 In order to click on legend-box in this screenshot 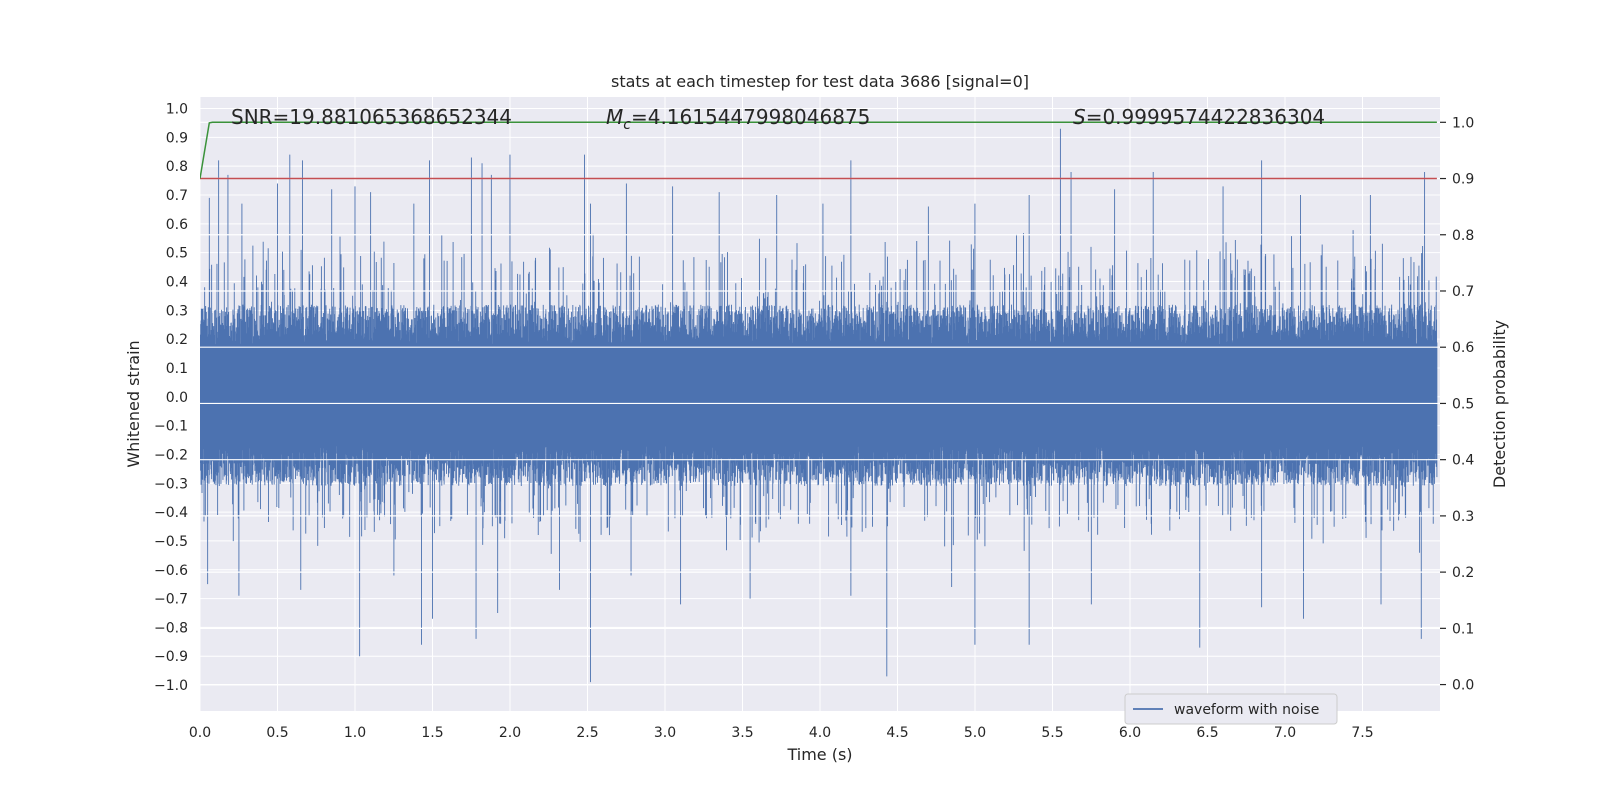, I will do `click(1231, 709)`.